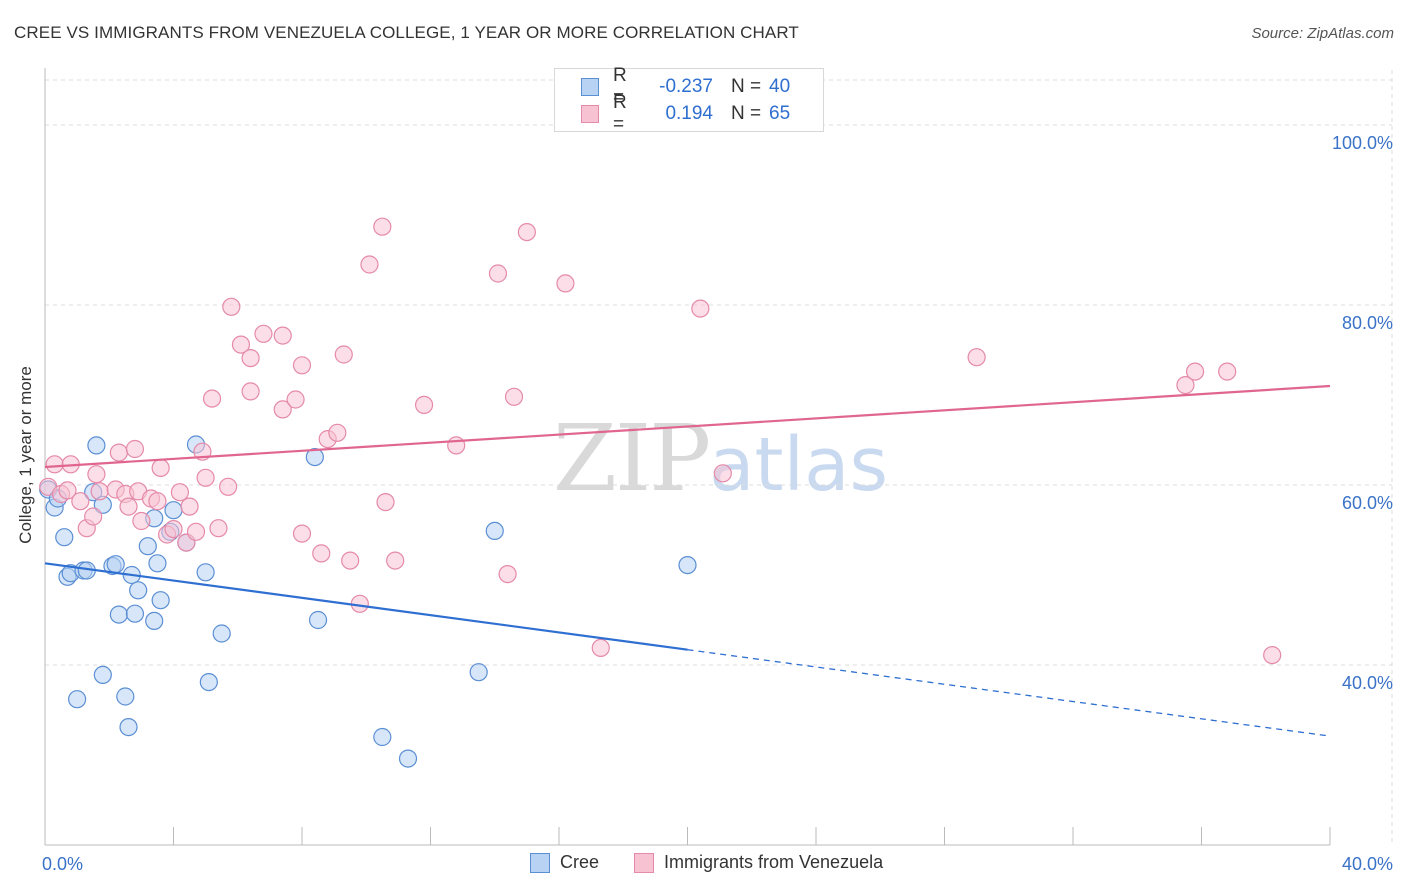  I want to click on venezuela-trend-line, so click(687, 426).